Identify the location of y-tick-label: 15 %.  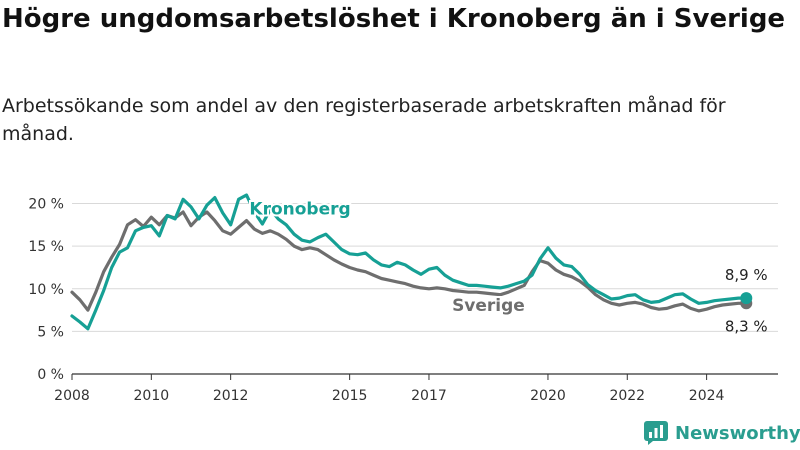
(46, 247).